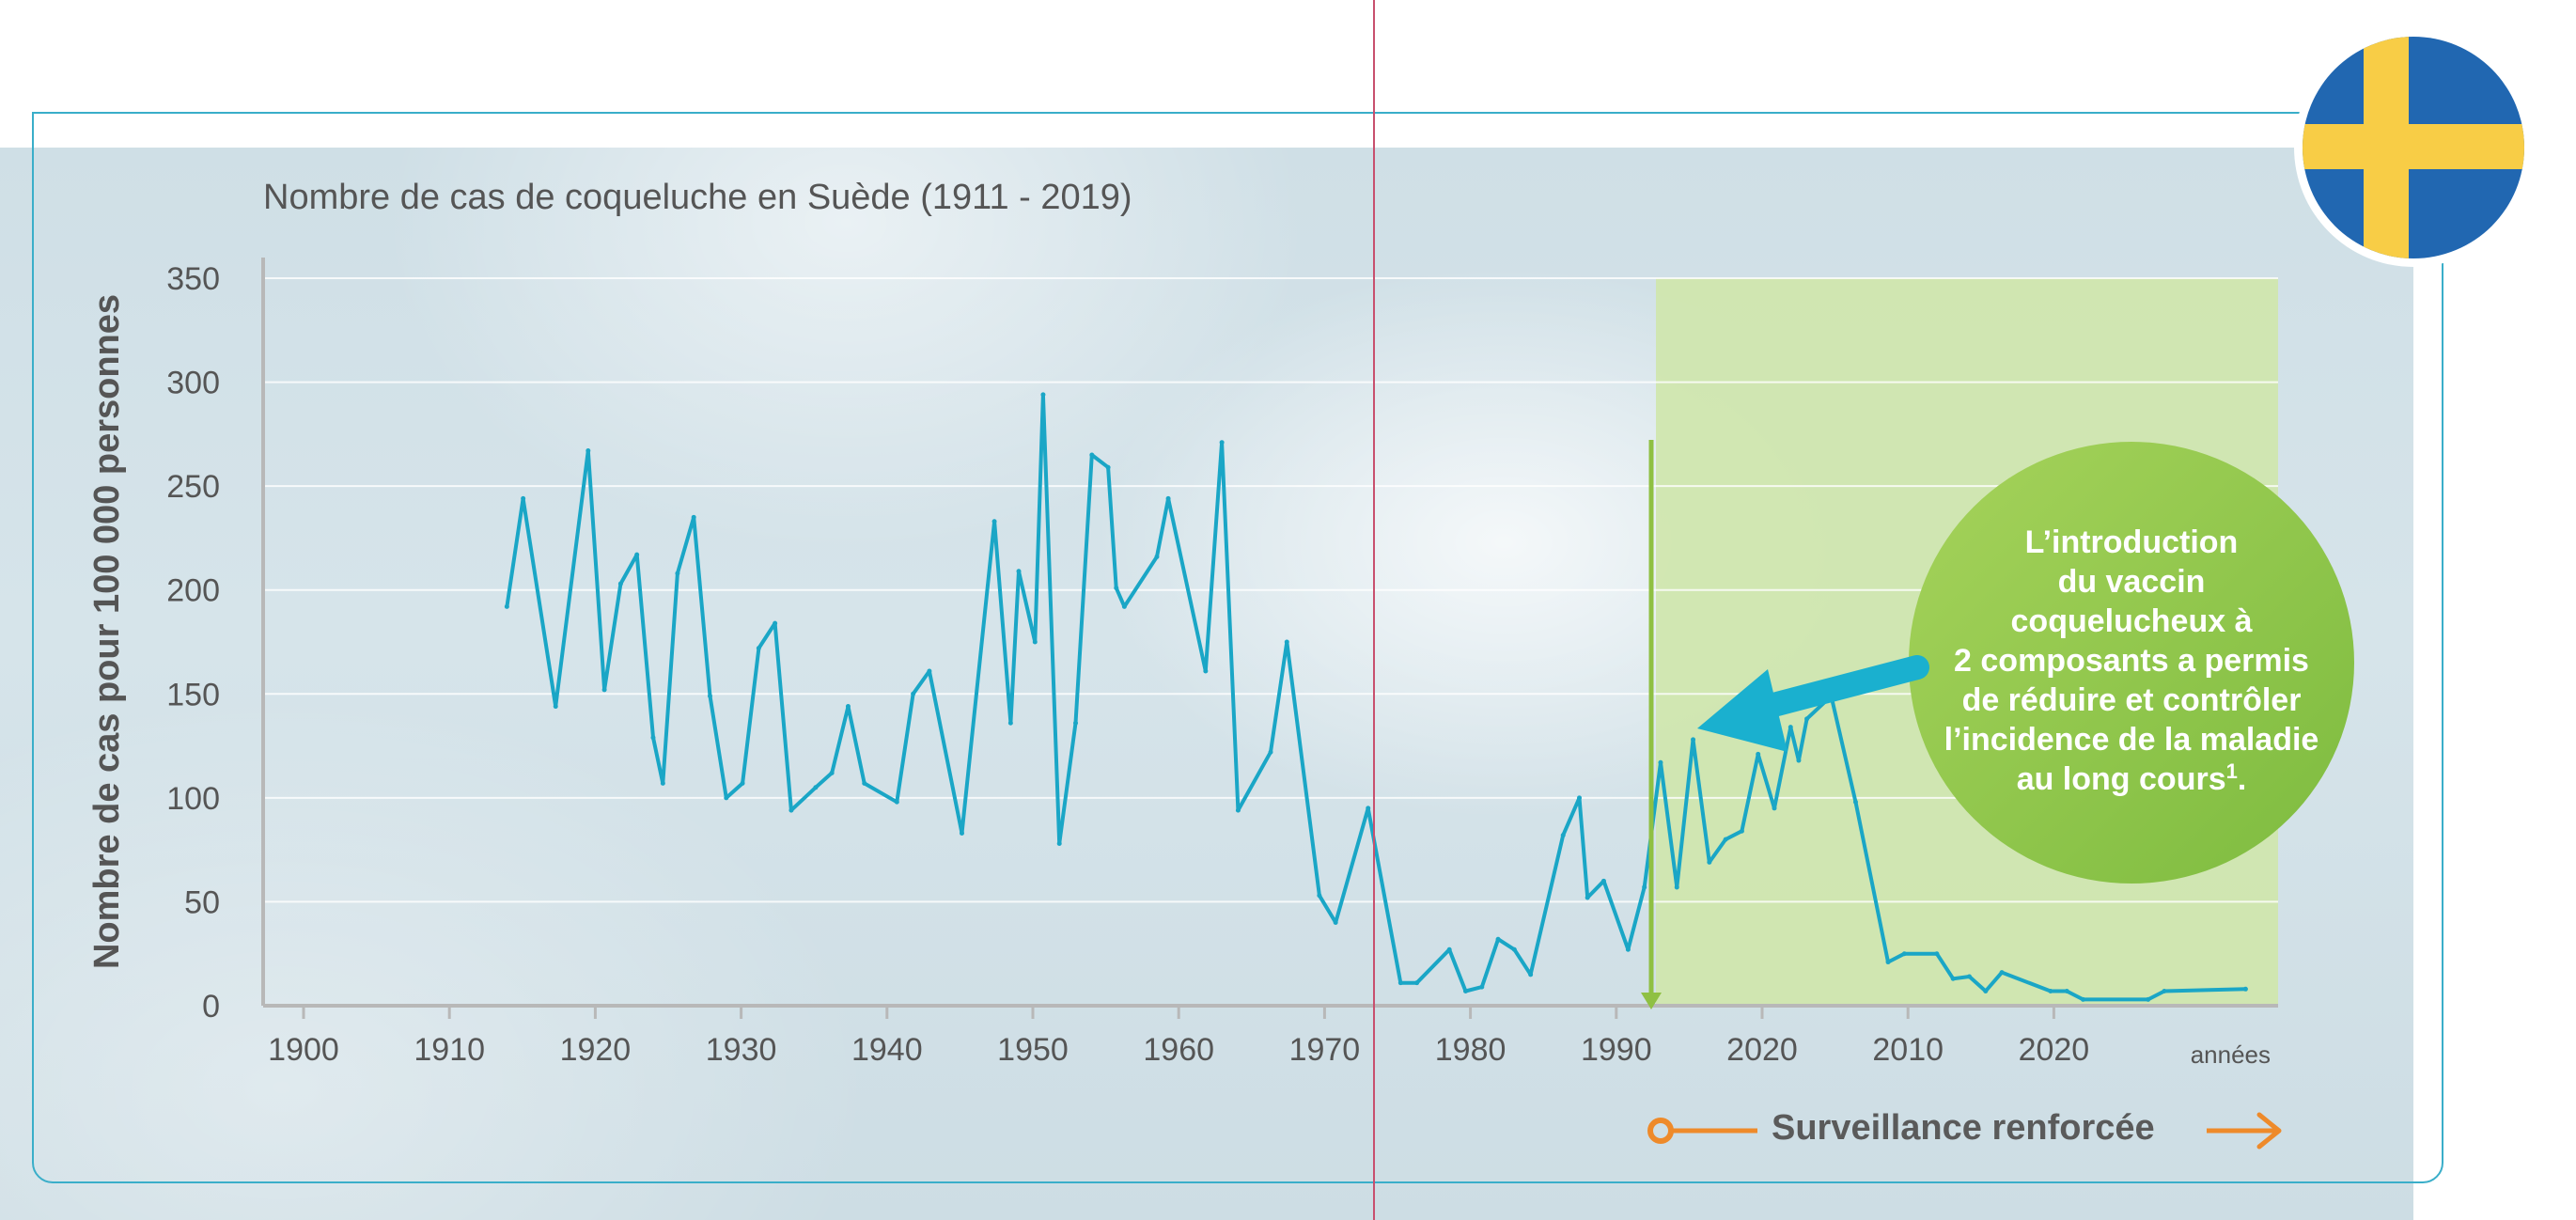 This screenshot has height=1220, width=2576. Describe the element at coordinates (193, 279) in the screenshot. I see `y-tick-label: 350` at that location.